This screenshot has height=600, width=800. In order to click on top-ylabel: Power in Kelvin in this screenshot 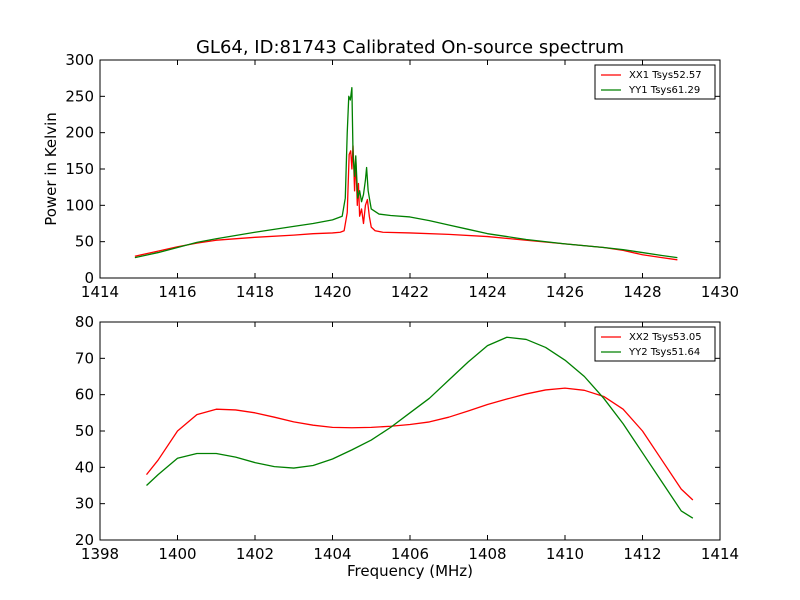, I will do `click(51, 169)`.